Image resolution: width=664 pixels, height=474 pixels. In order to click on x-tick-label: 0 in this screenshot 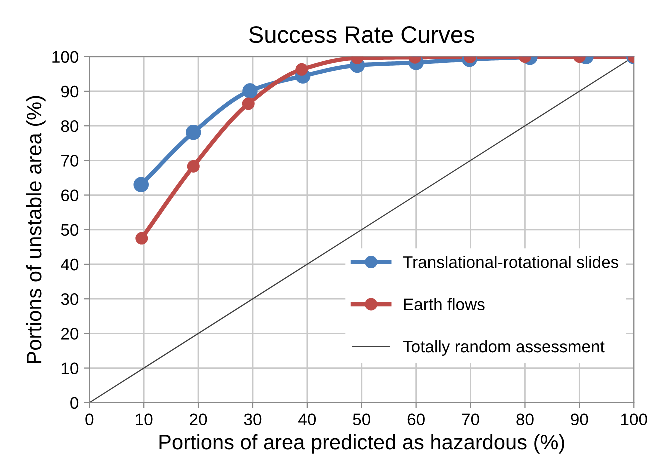, I will do `click(90, 420)`.